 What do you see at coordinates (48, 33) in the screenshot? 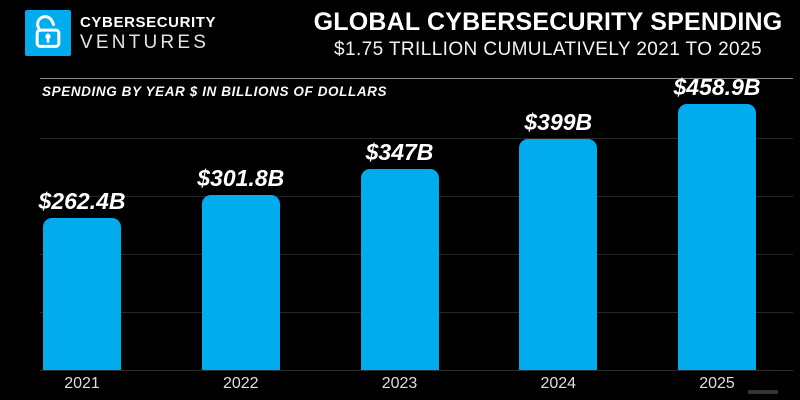
I see `padlock-icon` at bounding box center [48, 33].